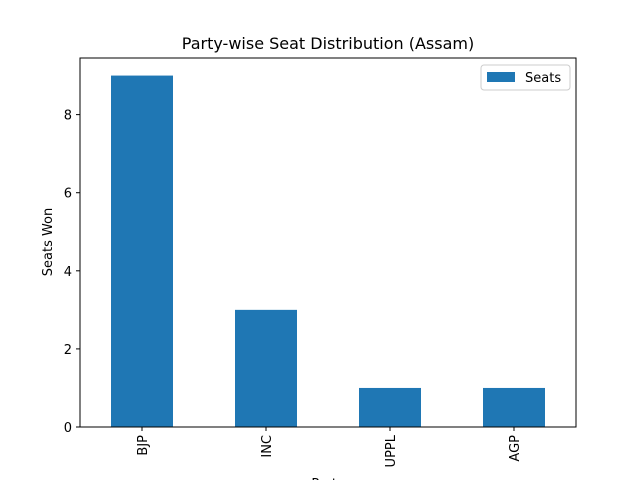 This screenshot has width=640, height=480. Describe the element at coordinates (543, 78) in the screenshot. I see `legend-label: Seats` at that location.